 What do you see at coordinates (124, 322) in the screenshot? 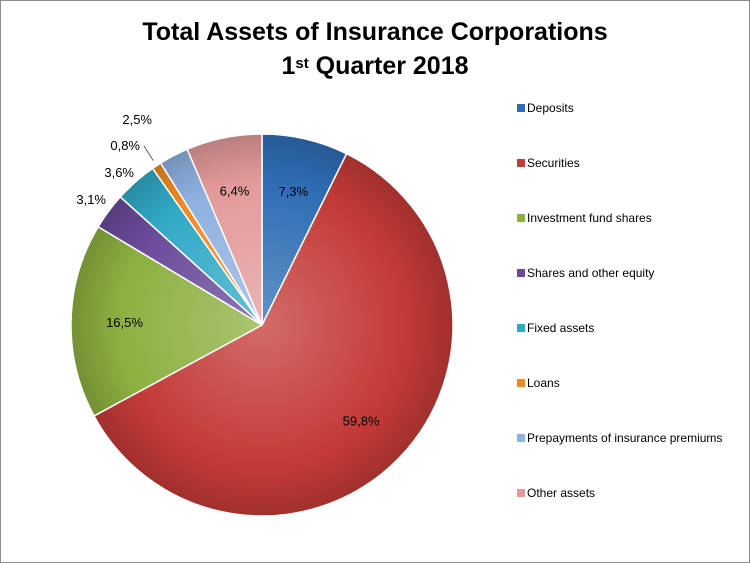
I see `data-label-investment-fund-shares: 16,5%` at bounding box center [124, 322].